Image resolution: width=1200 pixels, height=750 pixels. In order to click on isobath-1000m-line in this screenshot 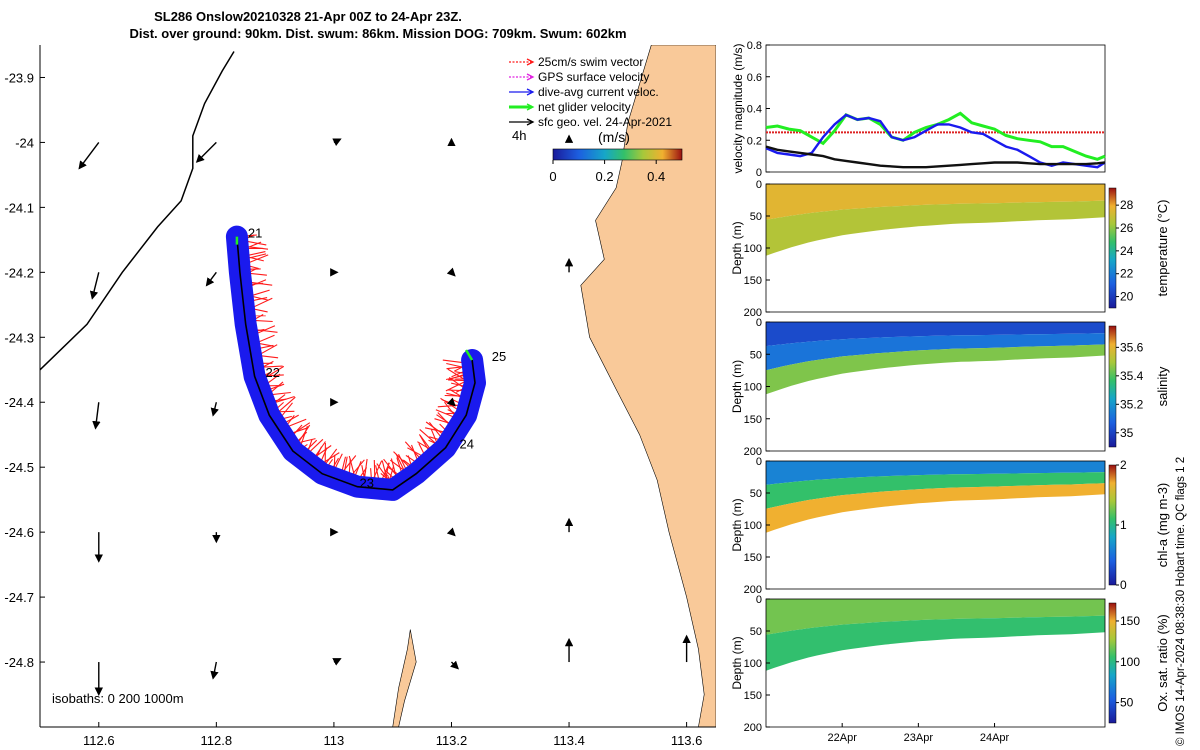, I will do `click(137, 211)`.